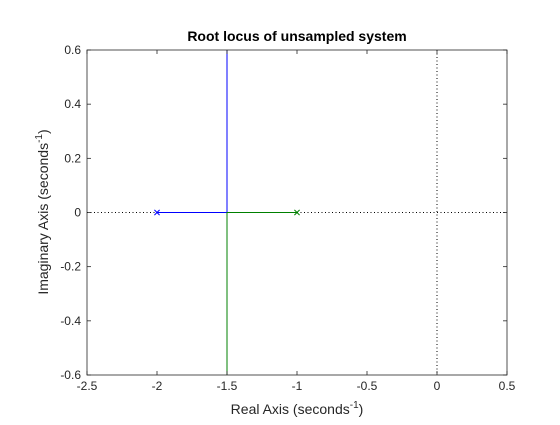 The height and width of the screenshot is (425, 560). Describe the element at coordinates (361, 409) in the screenshot. I see `x-axis-label-close: )` at that location.